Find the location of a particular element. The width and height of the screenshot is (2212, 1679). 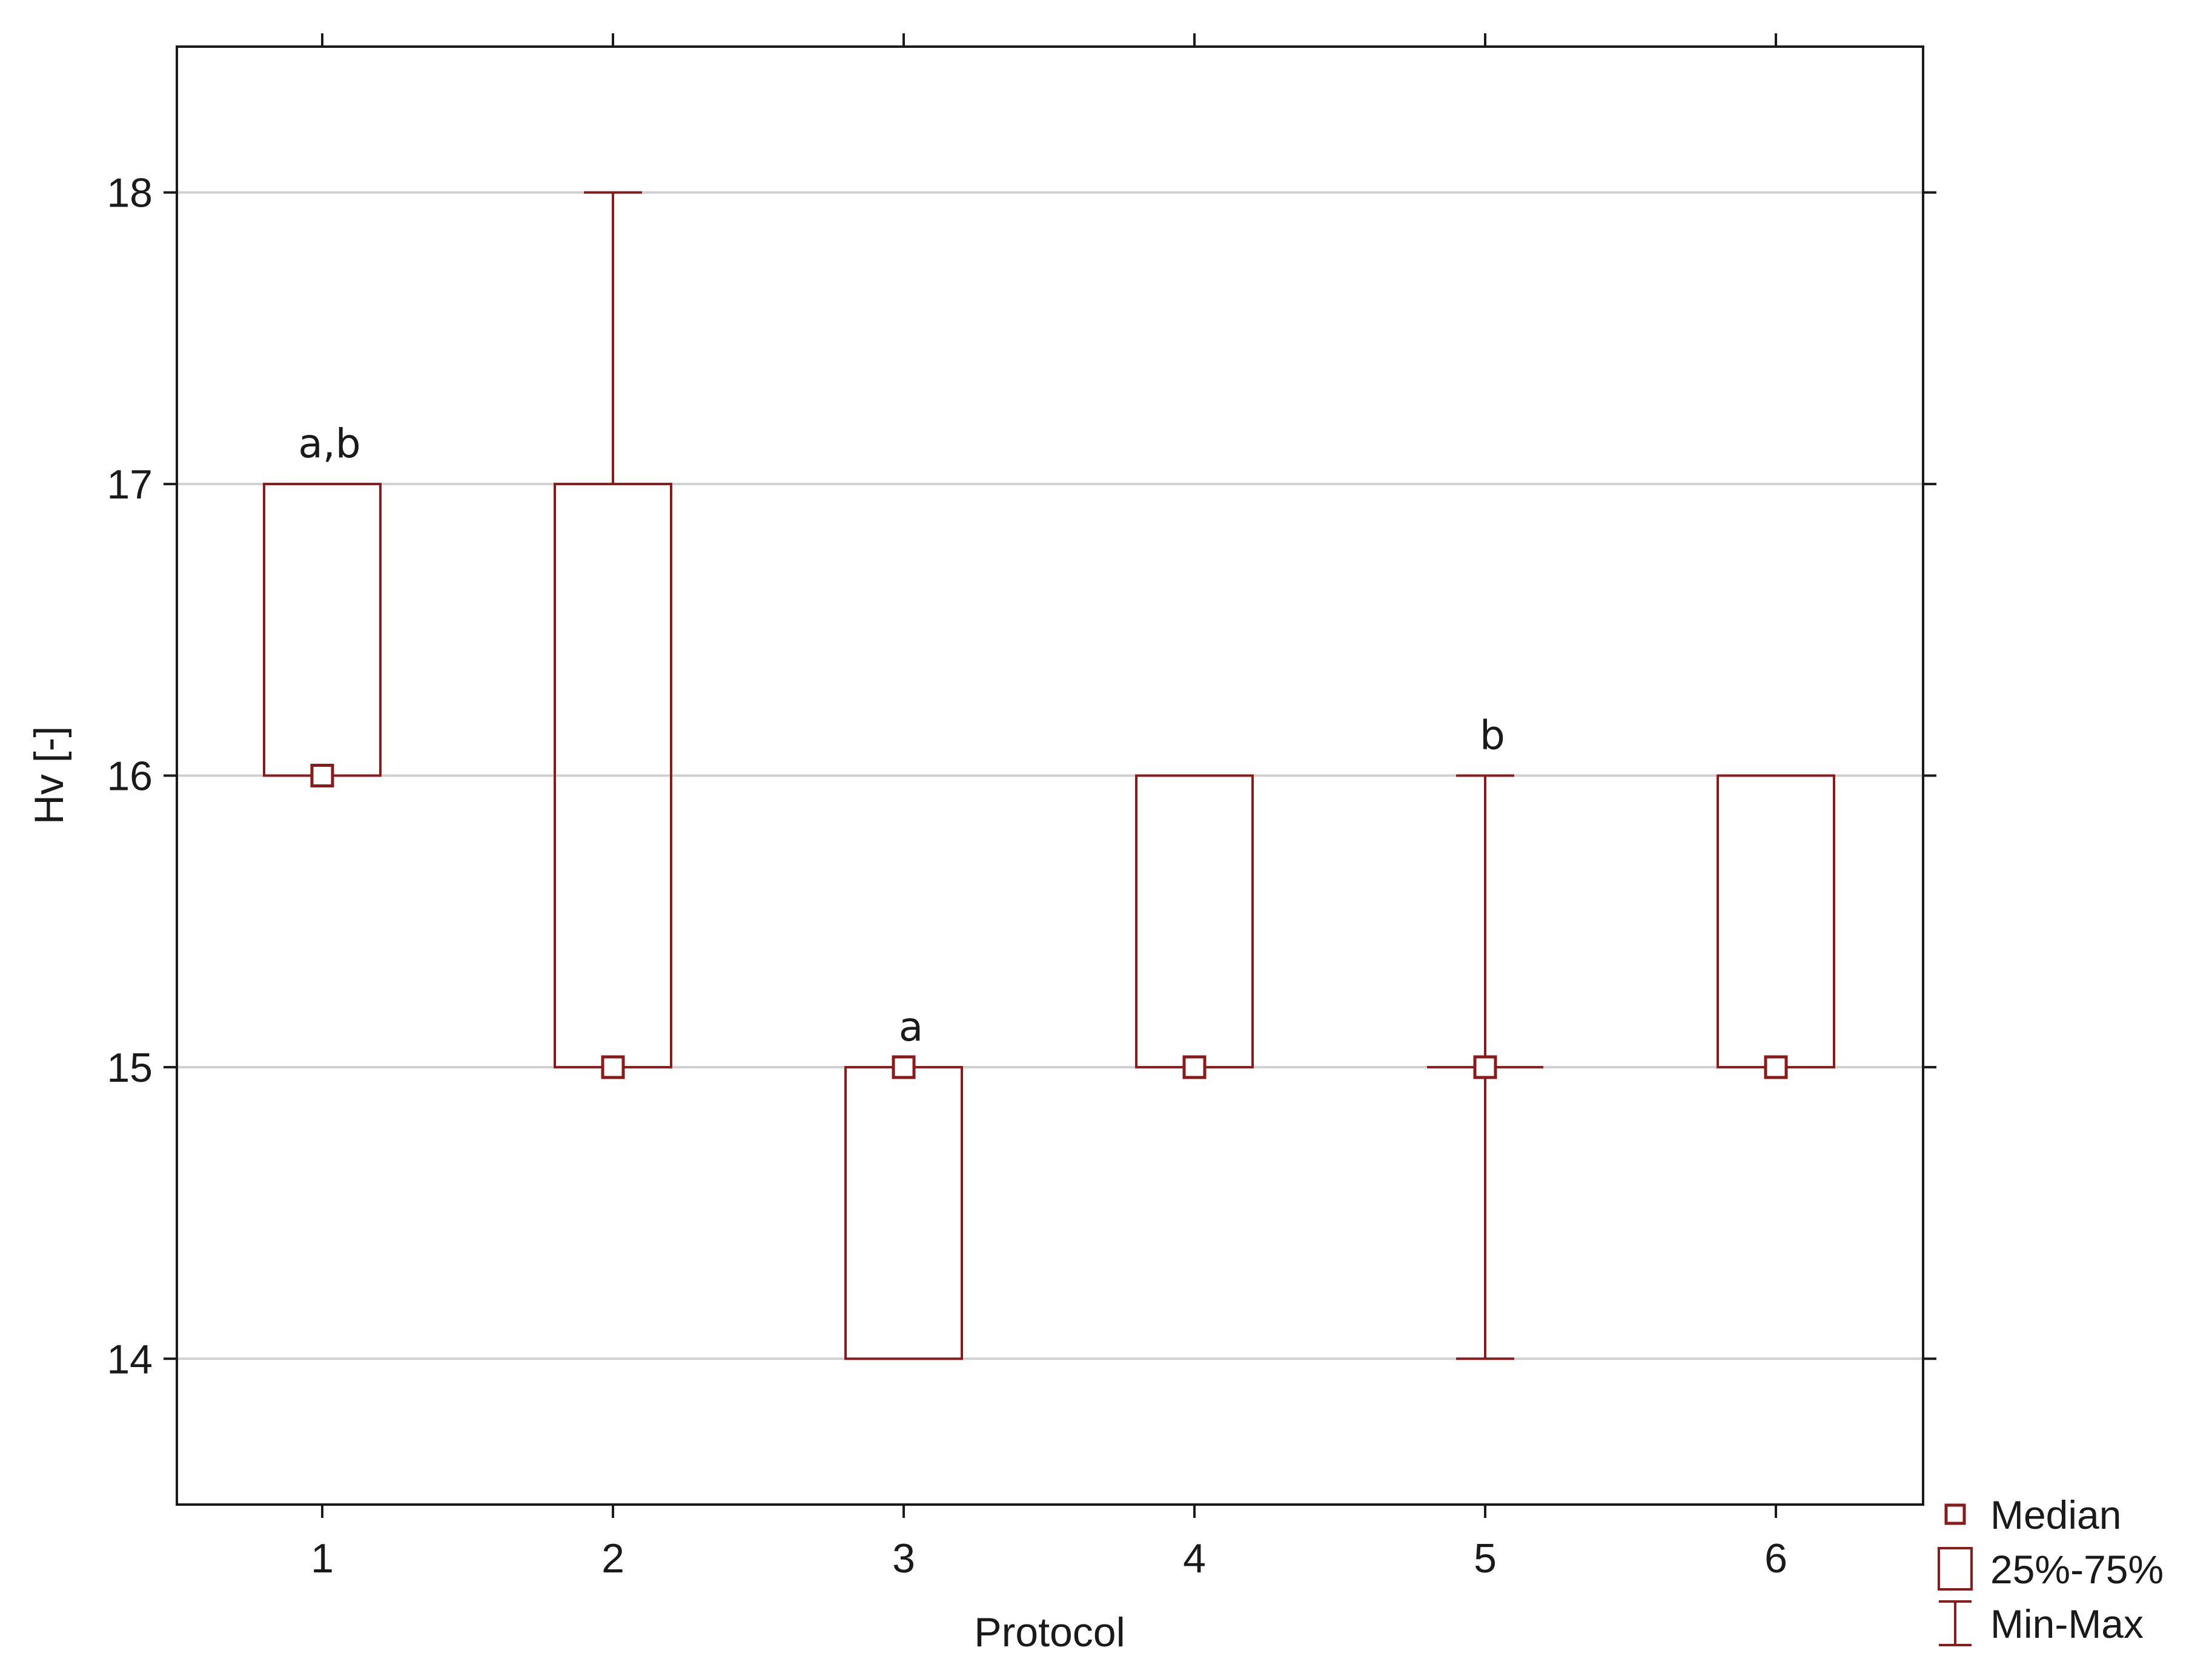

x-tick-label: 3 is located at coordinates (903, 1558).